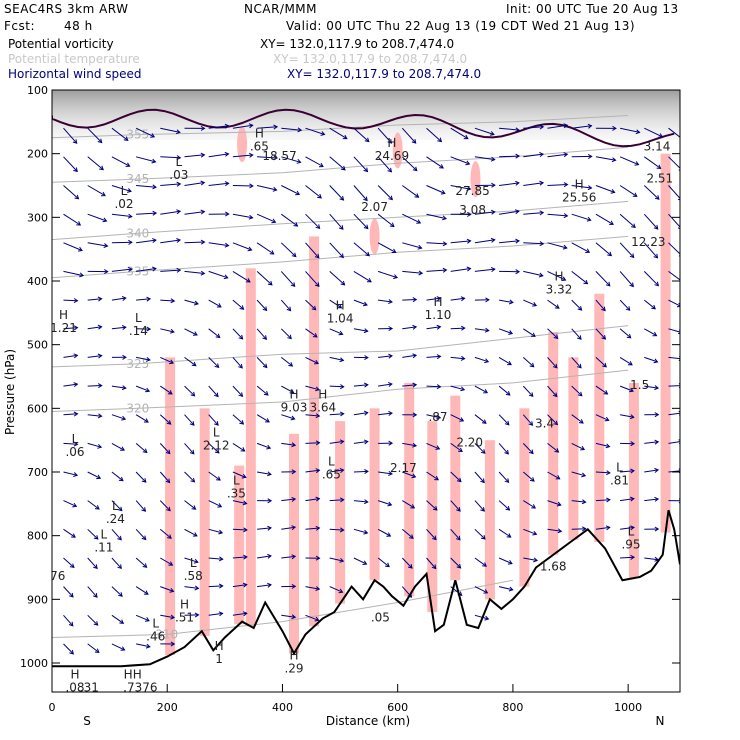  What do you see at coordinates (357, 44) in the screenshot?
I see `field-xy-pv: XY= 132.0,117.9 to 208.7,474.0` at bounding box center [357, 44].